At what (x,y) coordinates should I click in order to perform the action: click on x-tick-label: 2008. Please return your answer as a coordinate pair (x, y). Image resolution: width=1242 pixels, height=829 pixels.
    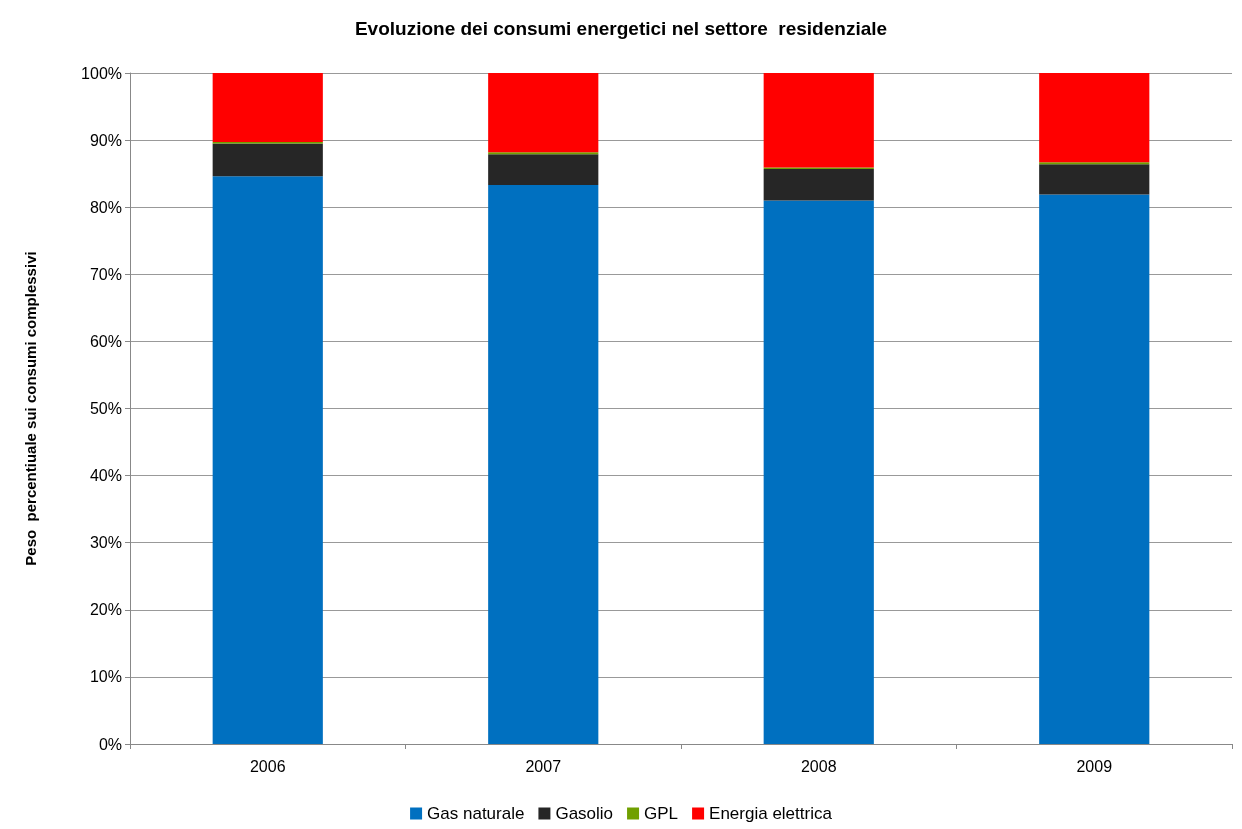
    Looking at the image, I should click on (818, 766).